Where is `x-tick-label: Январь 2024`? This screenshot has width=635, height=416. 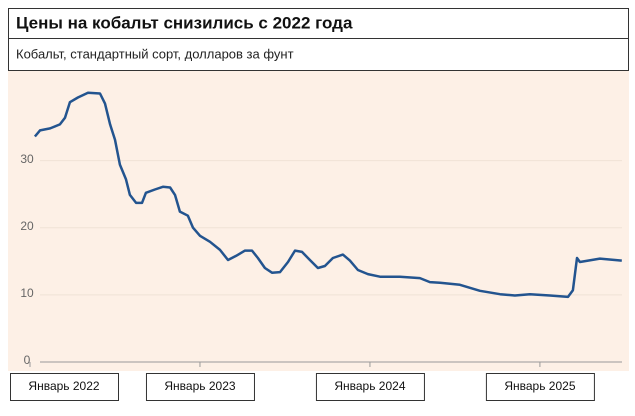
x-tick-label: Январь 2024 is located at coordinates (369, 386).